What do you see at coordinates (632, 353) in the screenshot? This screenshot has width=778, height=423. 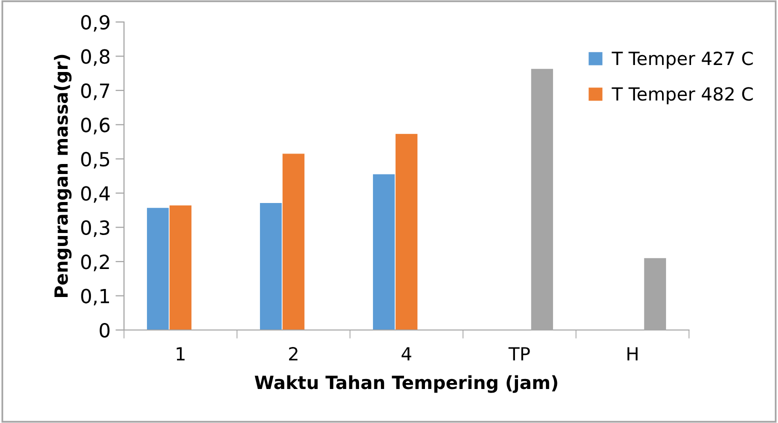 I see `x-tick-label: H` at bounding box center [632, 353].